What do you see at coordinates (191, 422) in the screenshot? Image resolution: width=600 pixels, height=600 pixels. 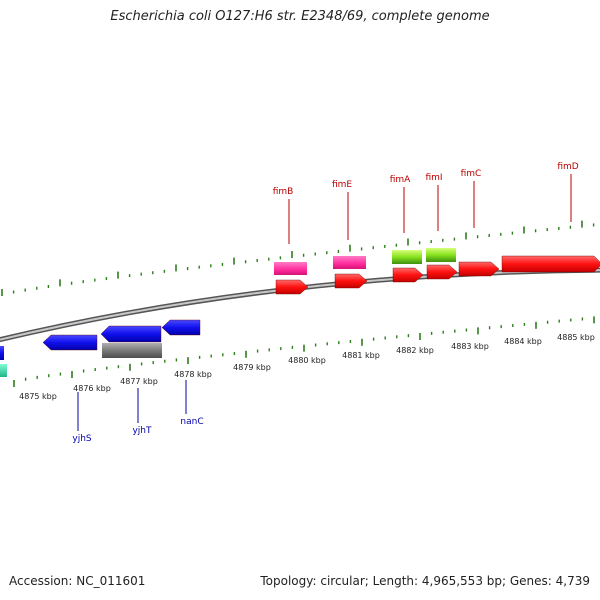 I see `gene-label-nanc: nanC` at bounding box center [191, 422].